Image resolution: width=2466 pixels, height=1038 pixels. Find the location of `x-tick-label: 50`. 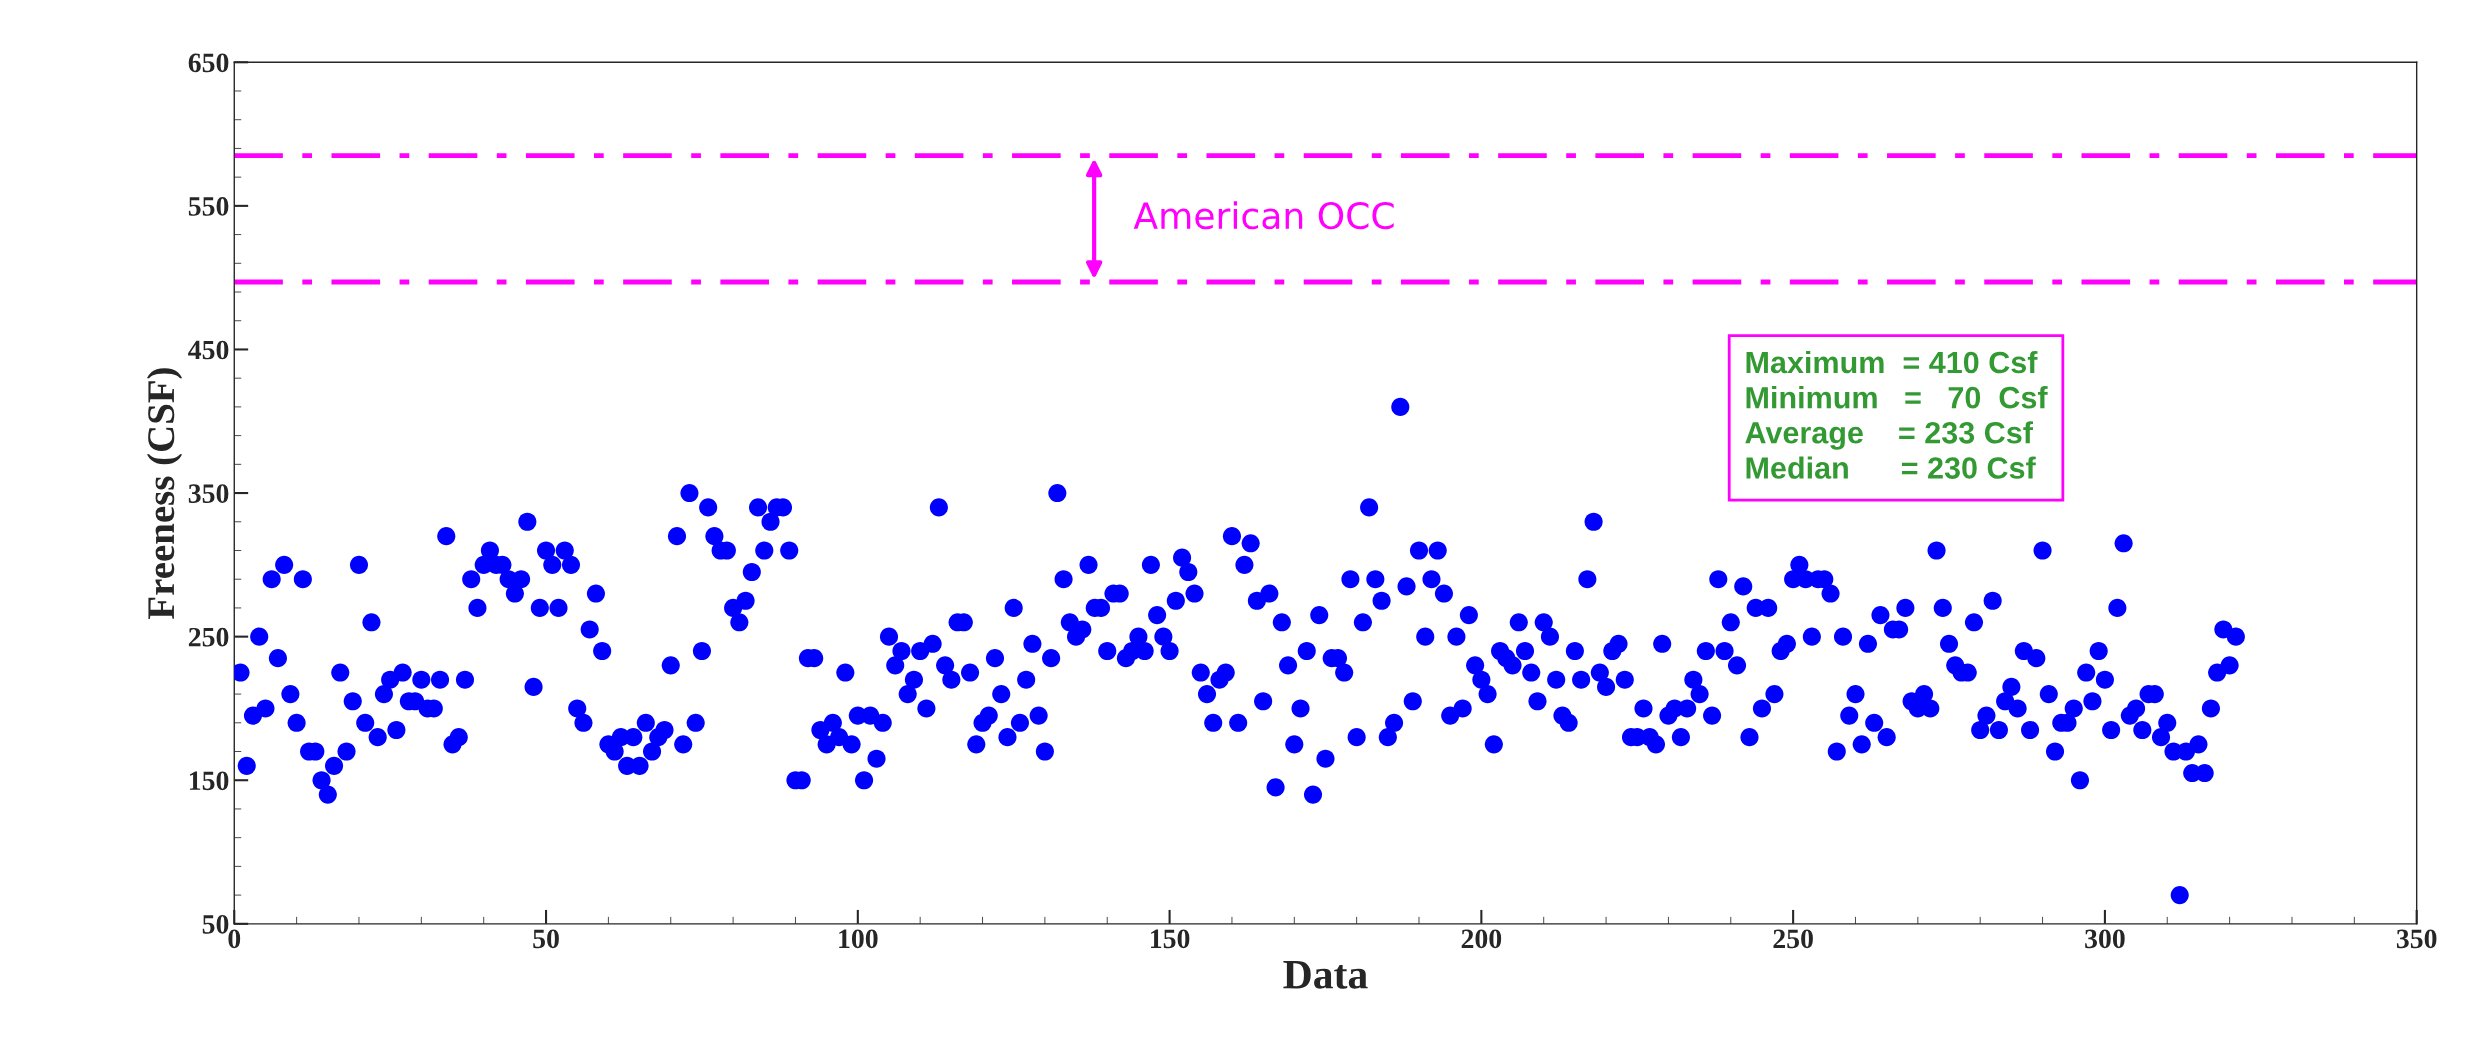

x-tick-label: 50 is located at coordinates (546, 939).